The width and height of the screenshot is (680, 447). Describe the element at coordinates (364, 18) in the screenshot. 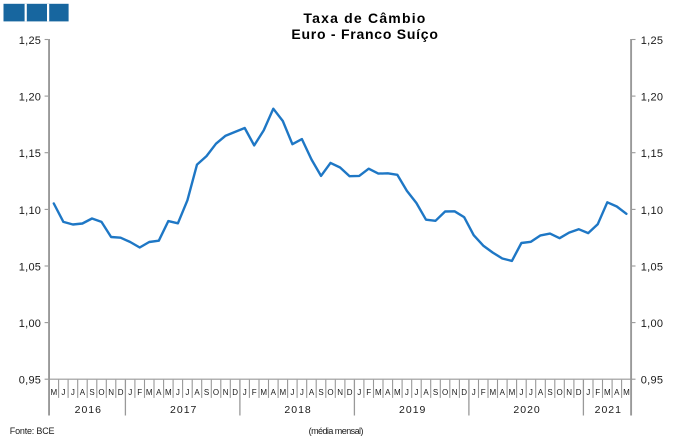

I see `svg-text: Taxa de Câmbio` at that location.